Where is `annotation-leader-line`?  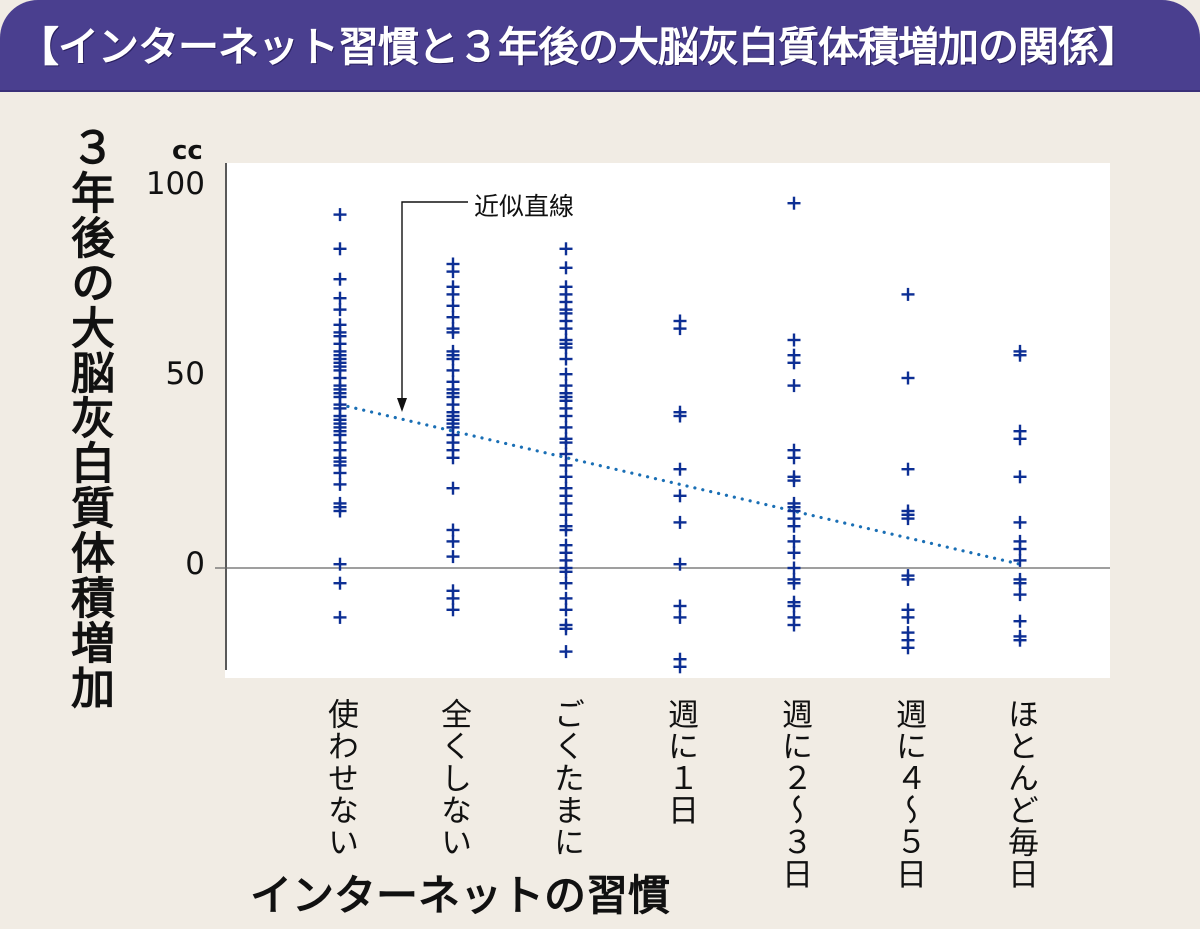 annotation-leader-line is located at coordinates (434, 301).